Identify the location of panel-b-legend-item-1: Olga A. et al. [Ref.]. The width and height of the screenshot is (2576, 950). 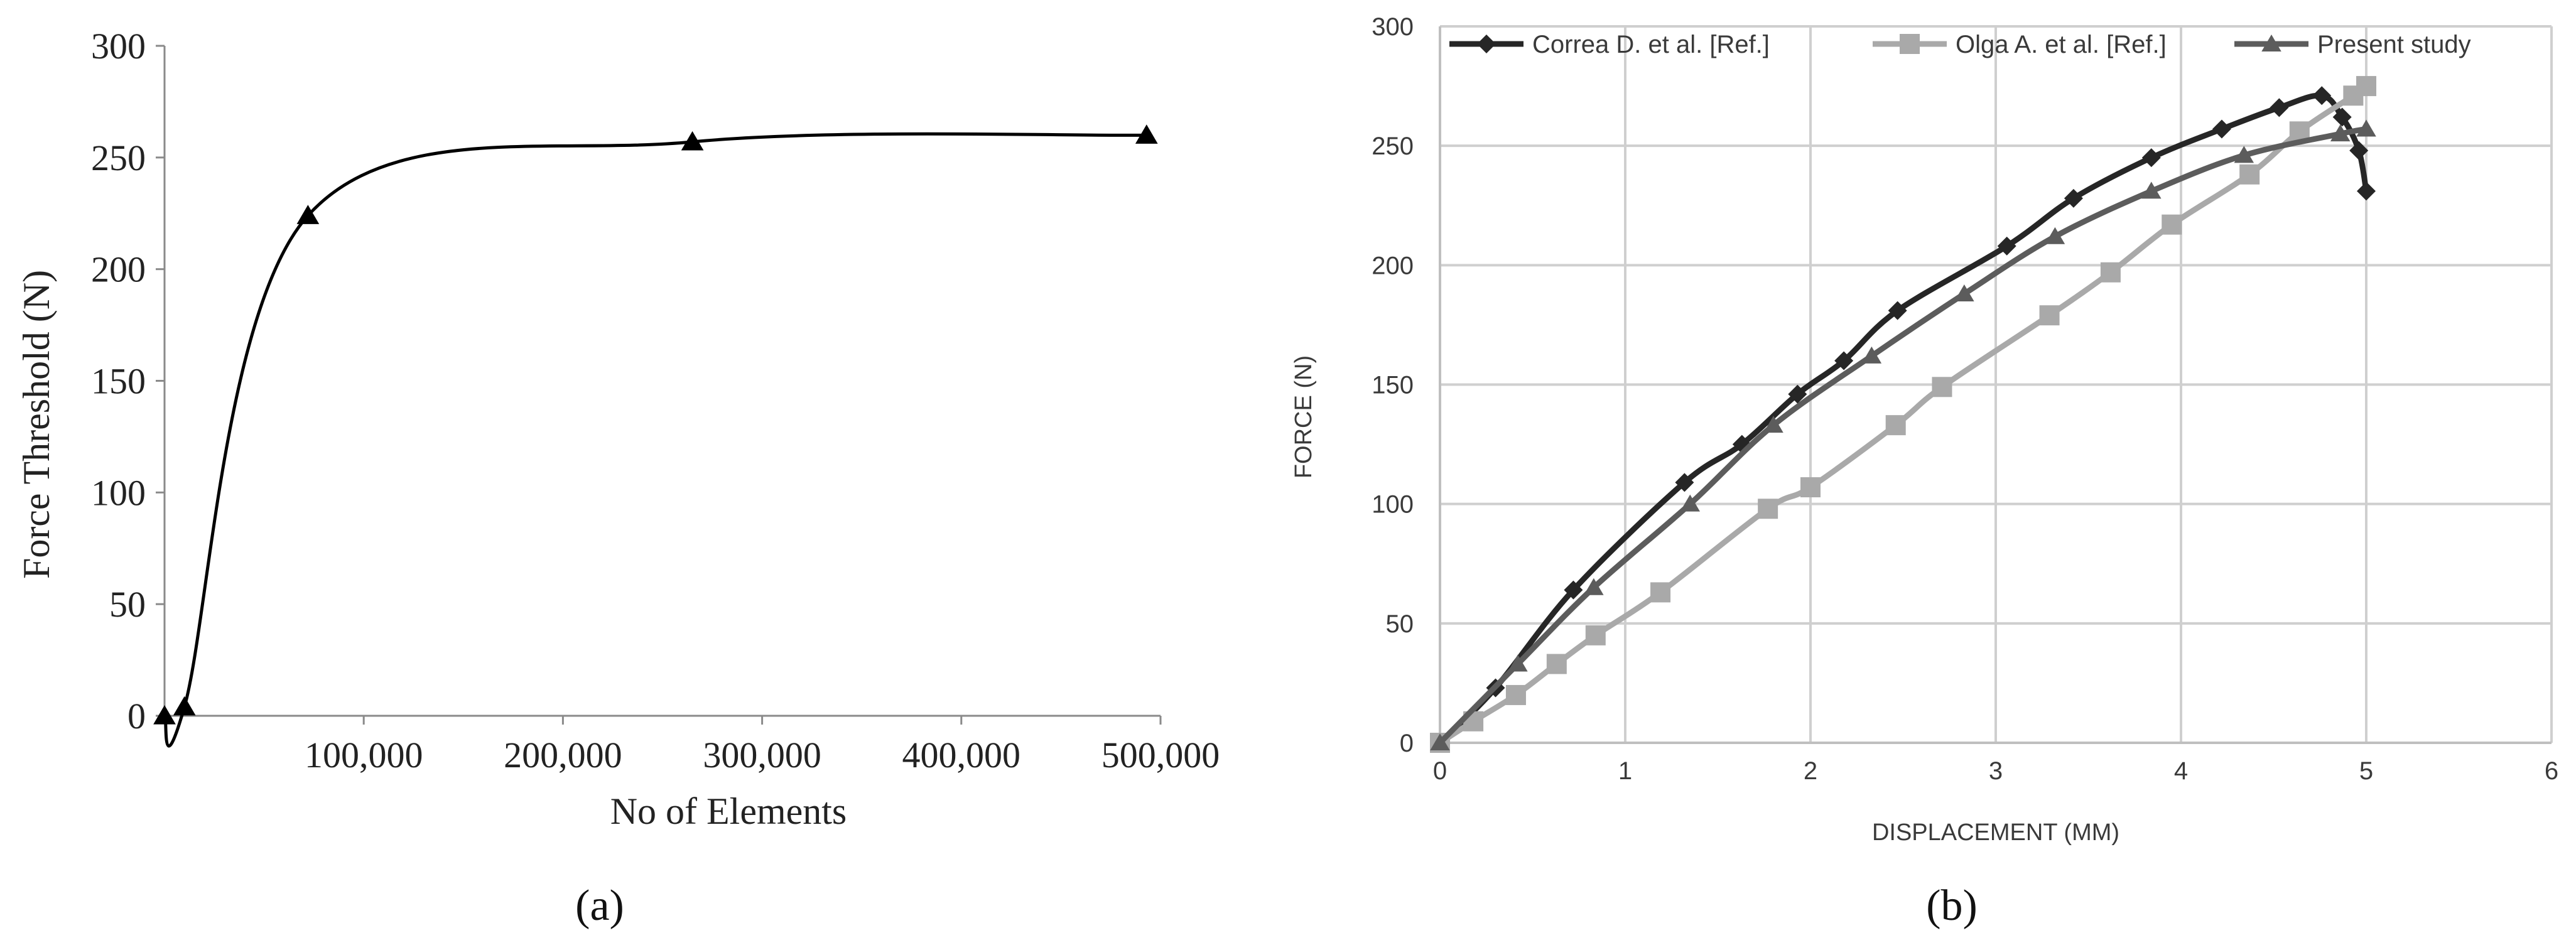
(2020, 44).